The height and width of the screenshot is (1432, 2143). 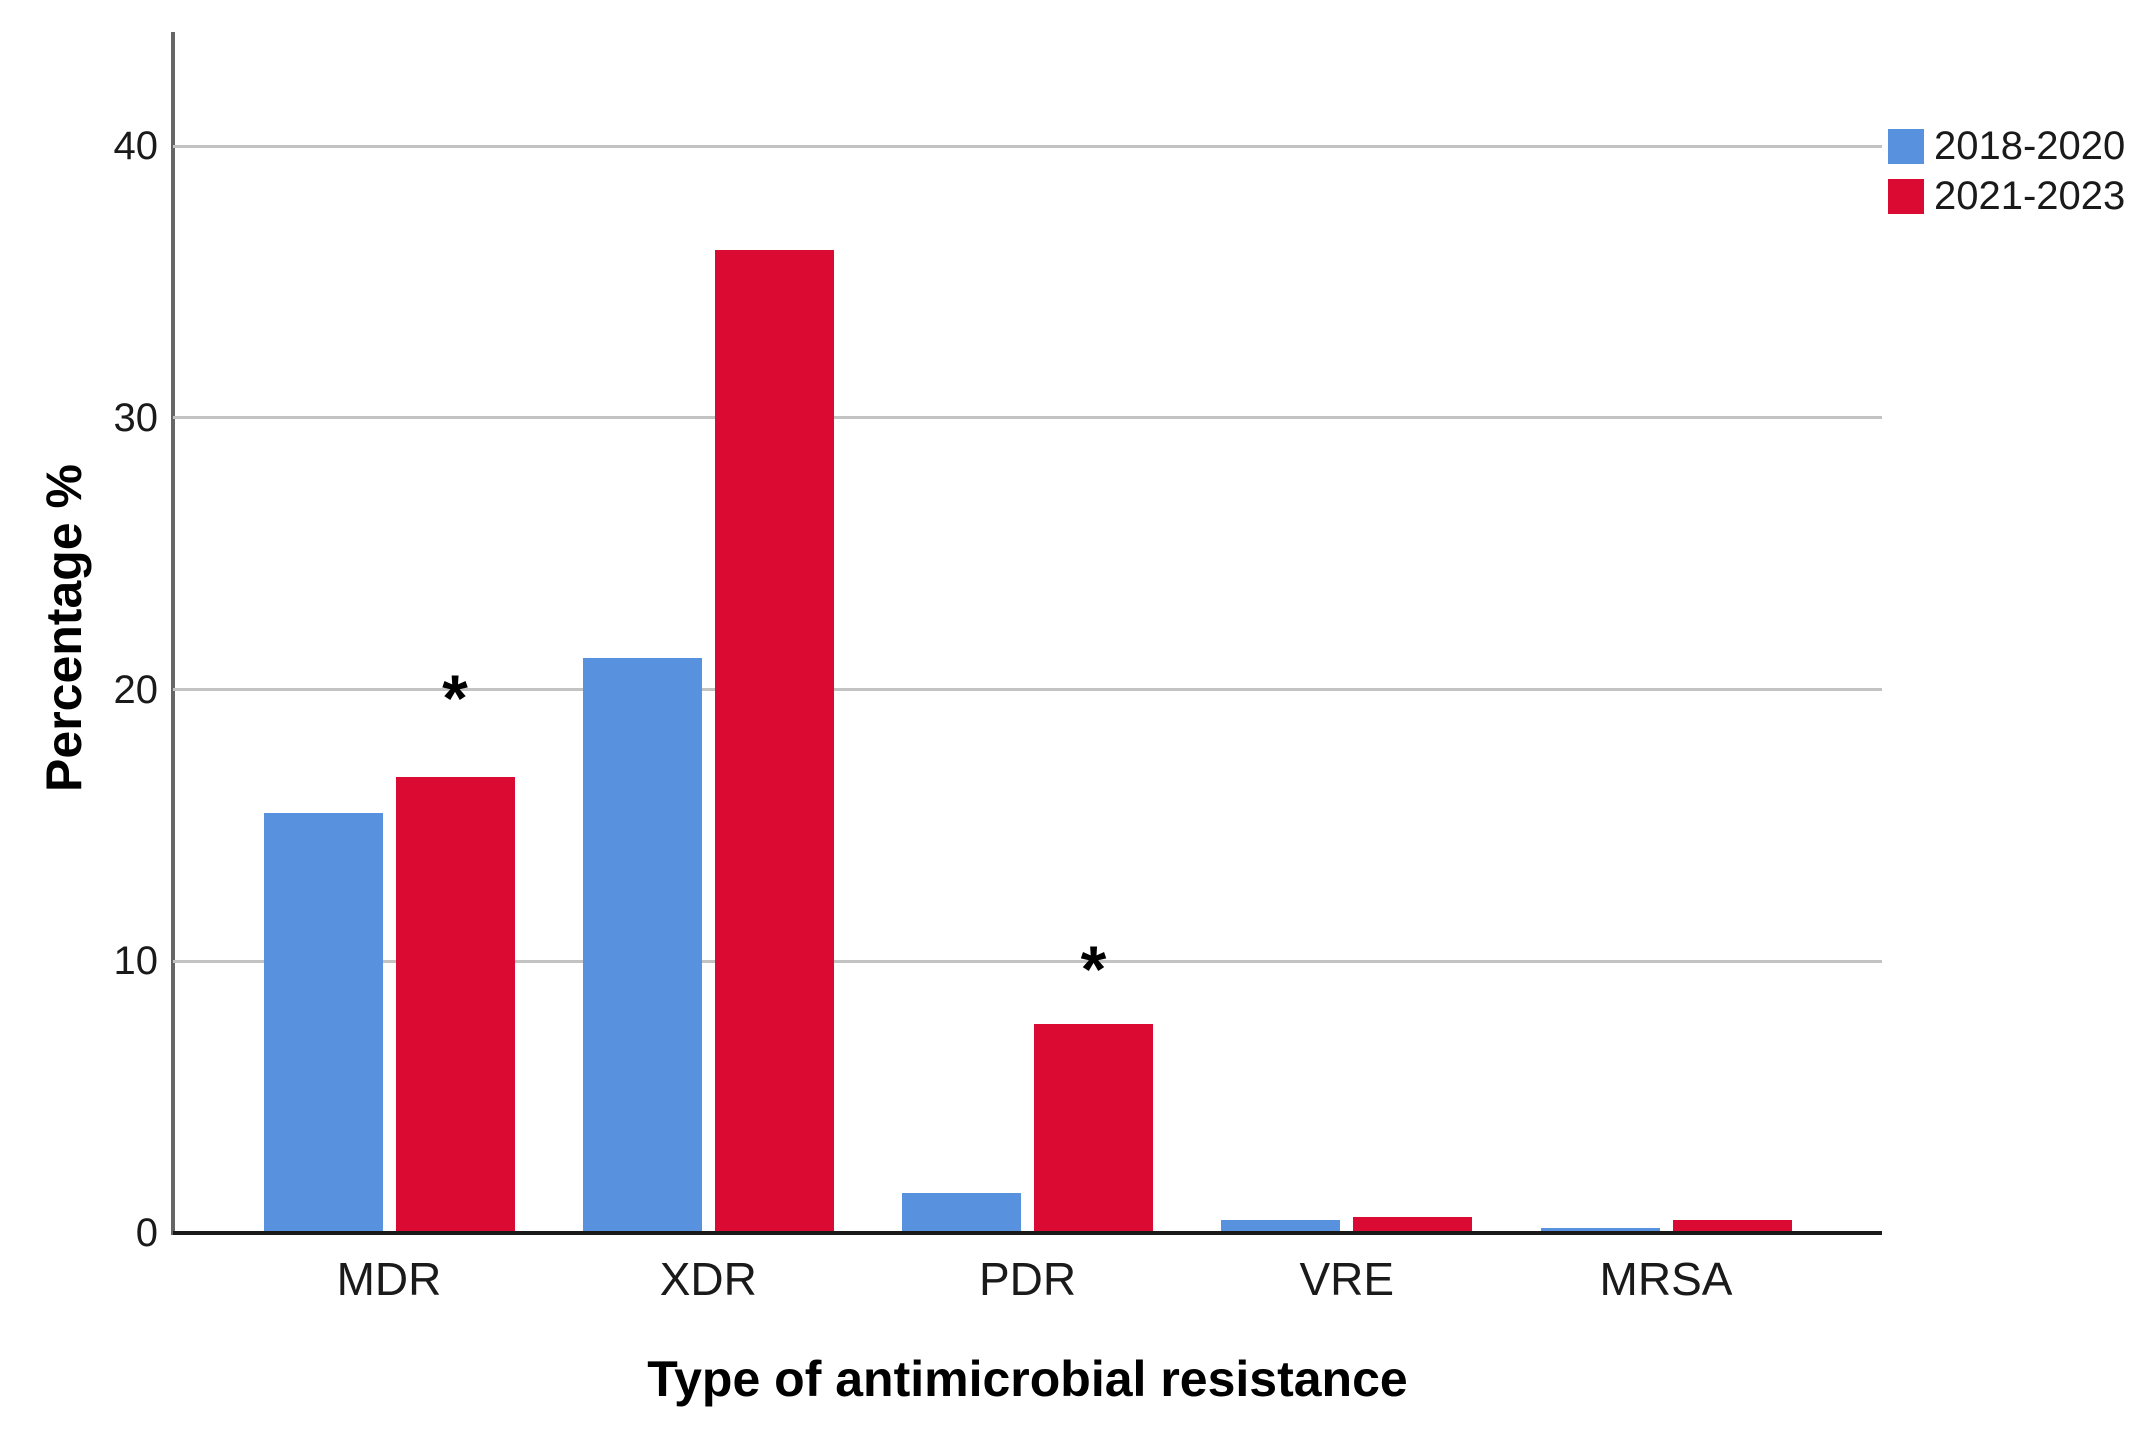 What do you see at coordinates (2006, 171) in the screenshot?
I see `legend: 2018-2020 2021-2023` at bounding box center [2006, 171].